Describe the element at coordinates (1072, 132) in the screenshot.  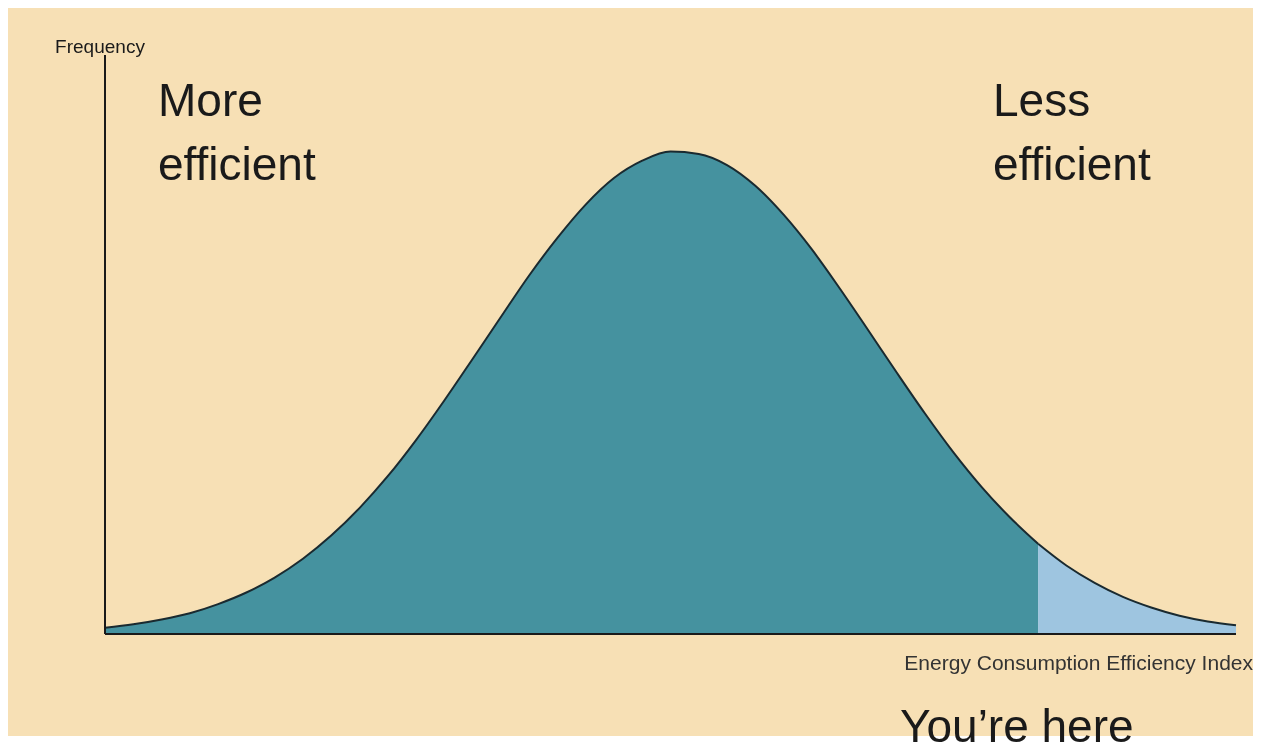
I see `annotation: Less efficient` at that location.